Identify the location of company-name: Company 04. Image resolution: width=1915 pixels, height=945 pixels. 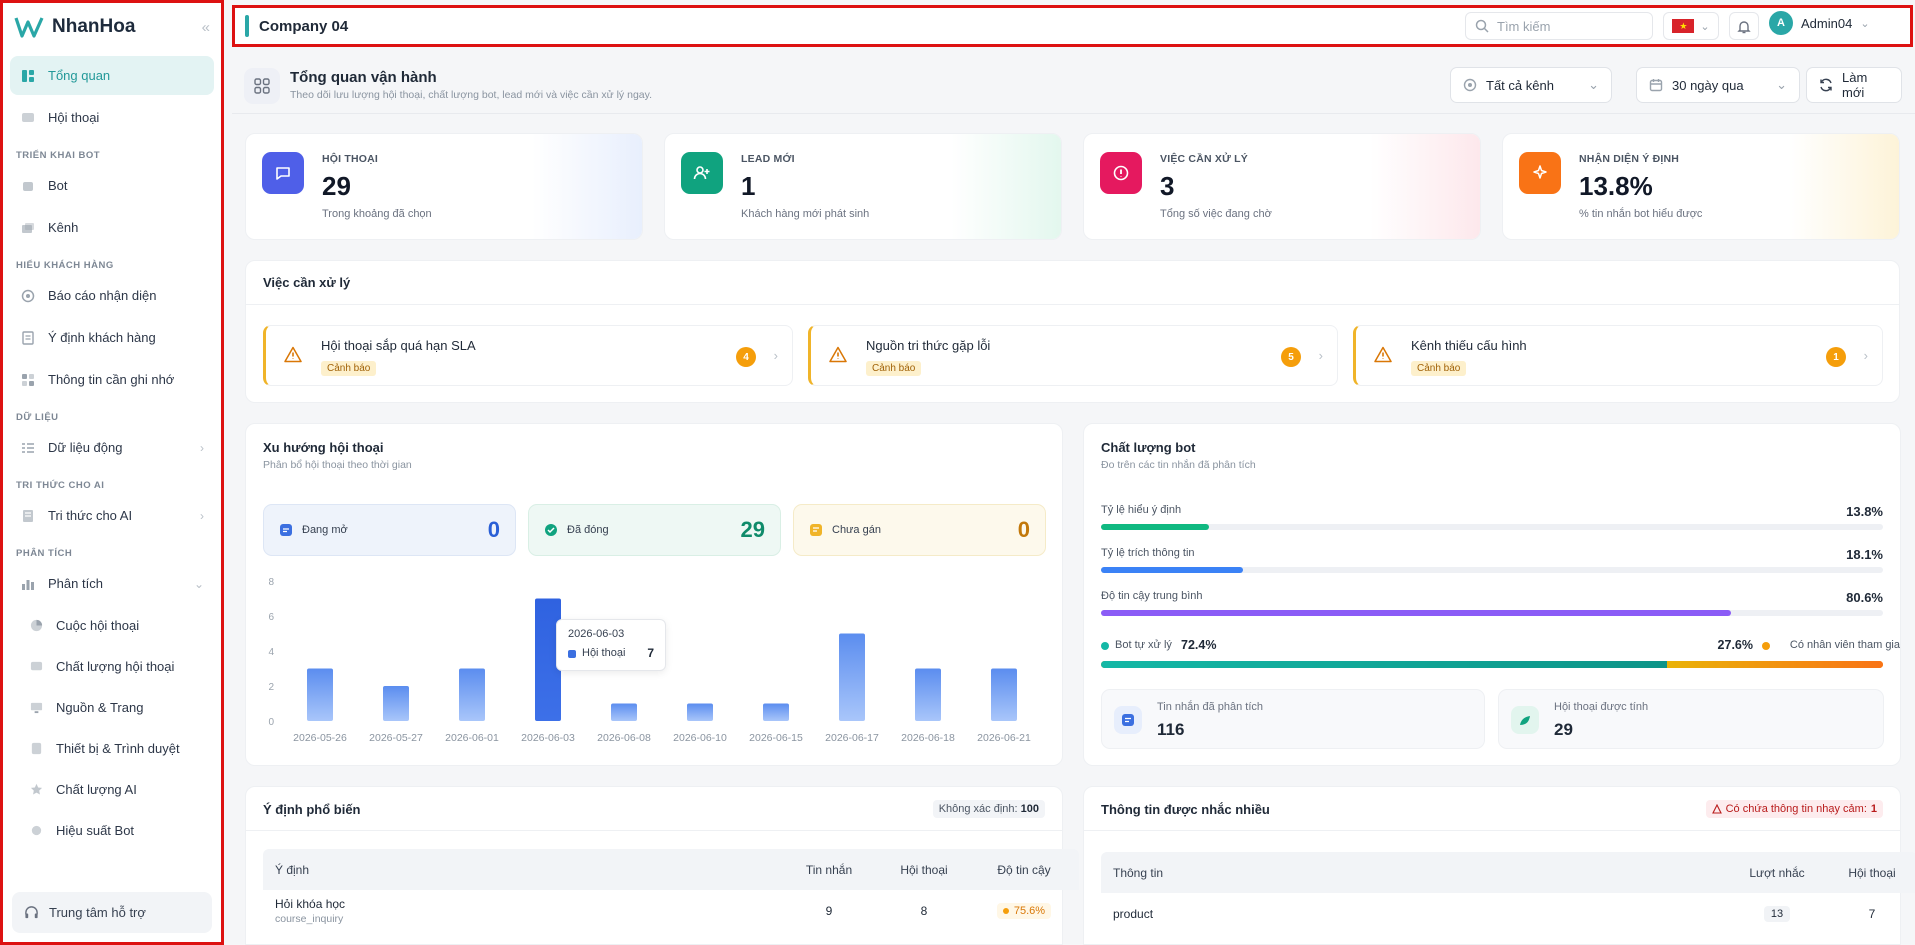
(304, 26).